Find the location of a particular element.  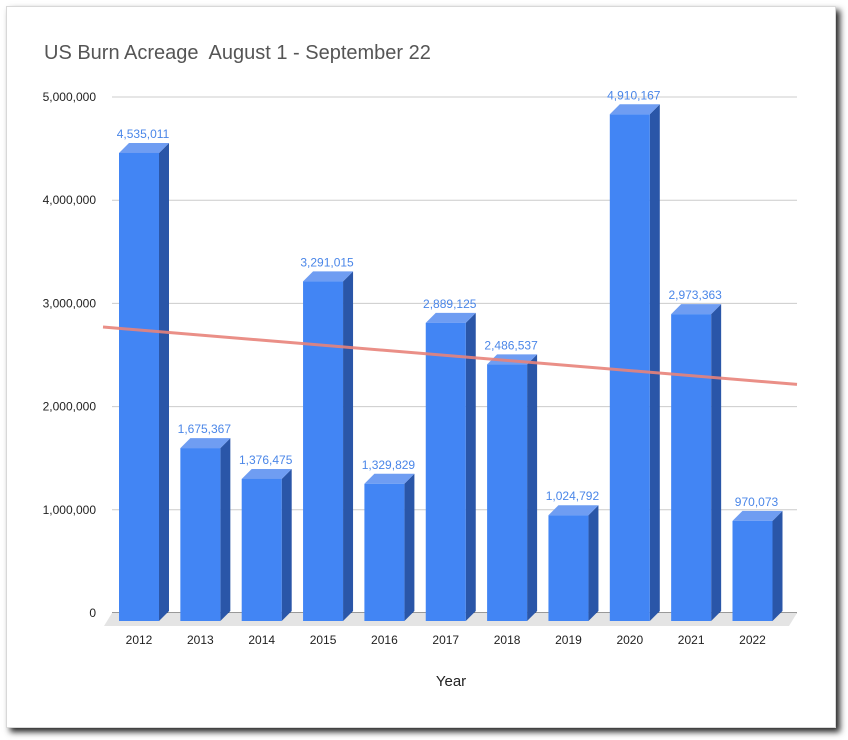

x-tick-label: 2016 is located at coordinates (384, 640).